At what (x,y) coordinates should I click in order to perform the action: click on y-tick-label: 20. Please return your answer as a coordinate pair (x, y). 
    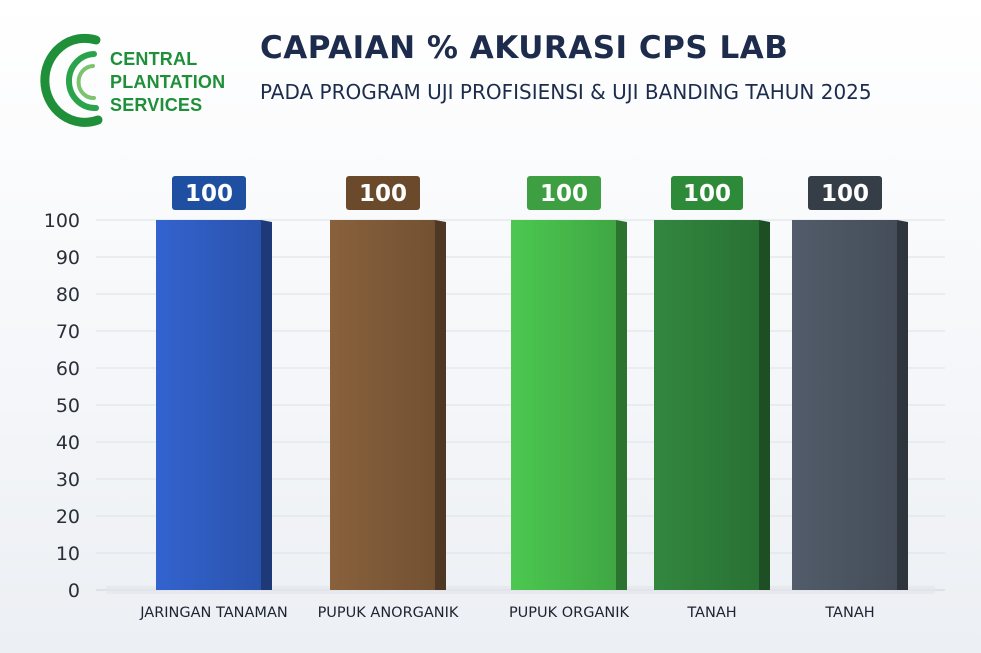
    Looking at the image, I should click on (68, 517).